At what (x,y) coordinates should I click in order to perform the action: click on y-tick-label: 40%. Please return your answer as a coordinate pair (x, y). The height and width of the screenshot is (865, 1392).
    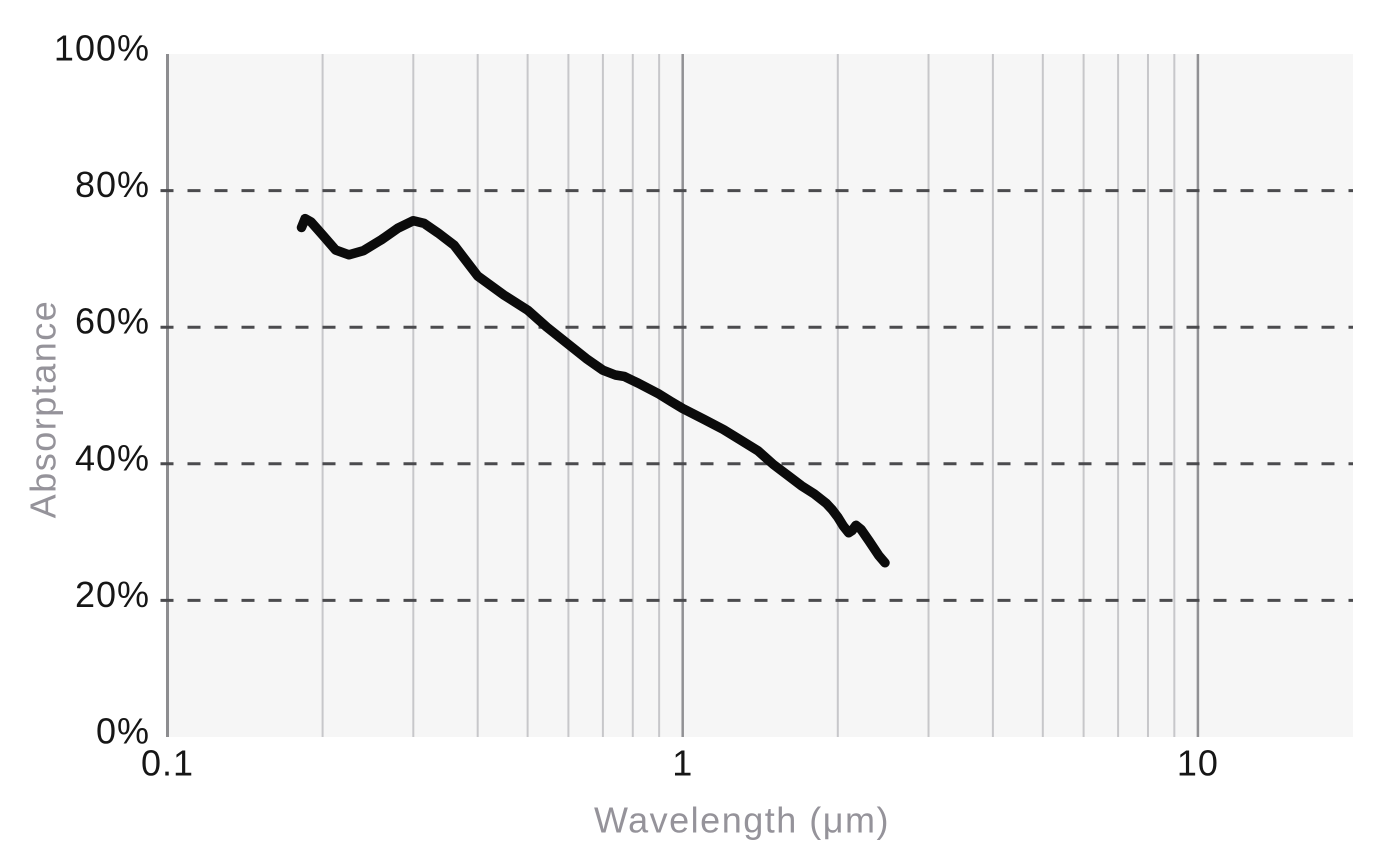
    Looking at the image, I should click on (112, 457).